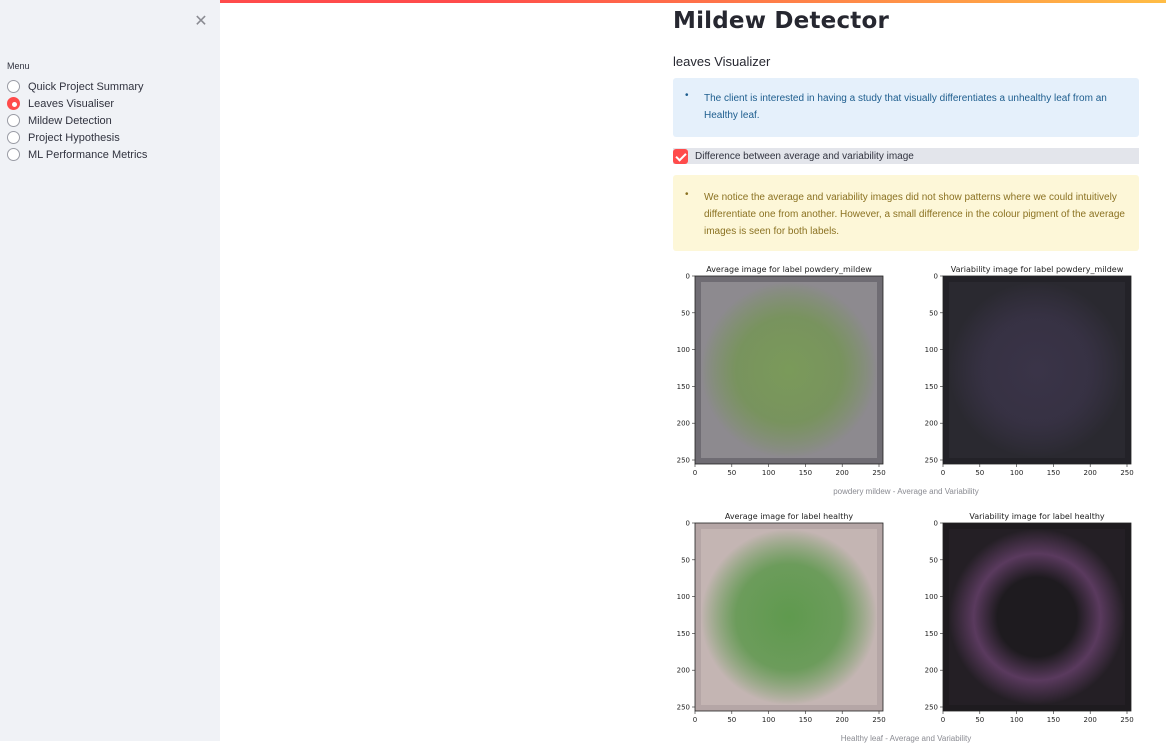 This screenshot has height=749, width=1166. What do you see at coordinates (680, 156) in the screenshot?
I see `checkbox-checked-icon` at bounding box center [680, 156].